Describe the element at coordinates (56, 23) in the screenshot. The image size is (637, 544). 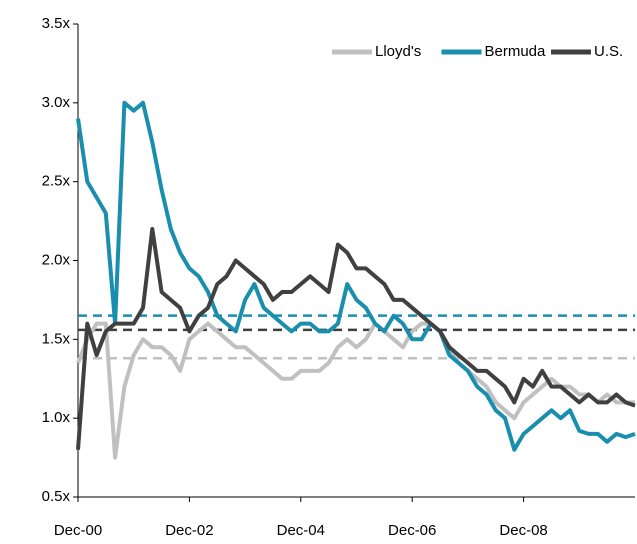
I see `y-tick-label: 3.5x` at that location.